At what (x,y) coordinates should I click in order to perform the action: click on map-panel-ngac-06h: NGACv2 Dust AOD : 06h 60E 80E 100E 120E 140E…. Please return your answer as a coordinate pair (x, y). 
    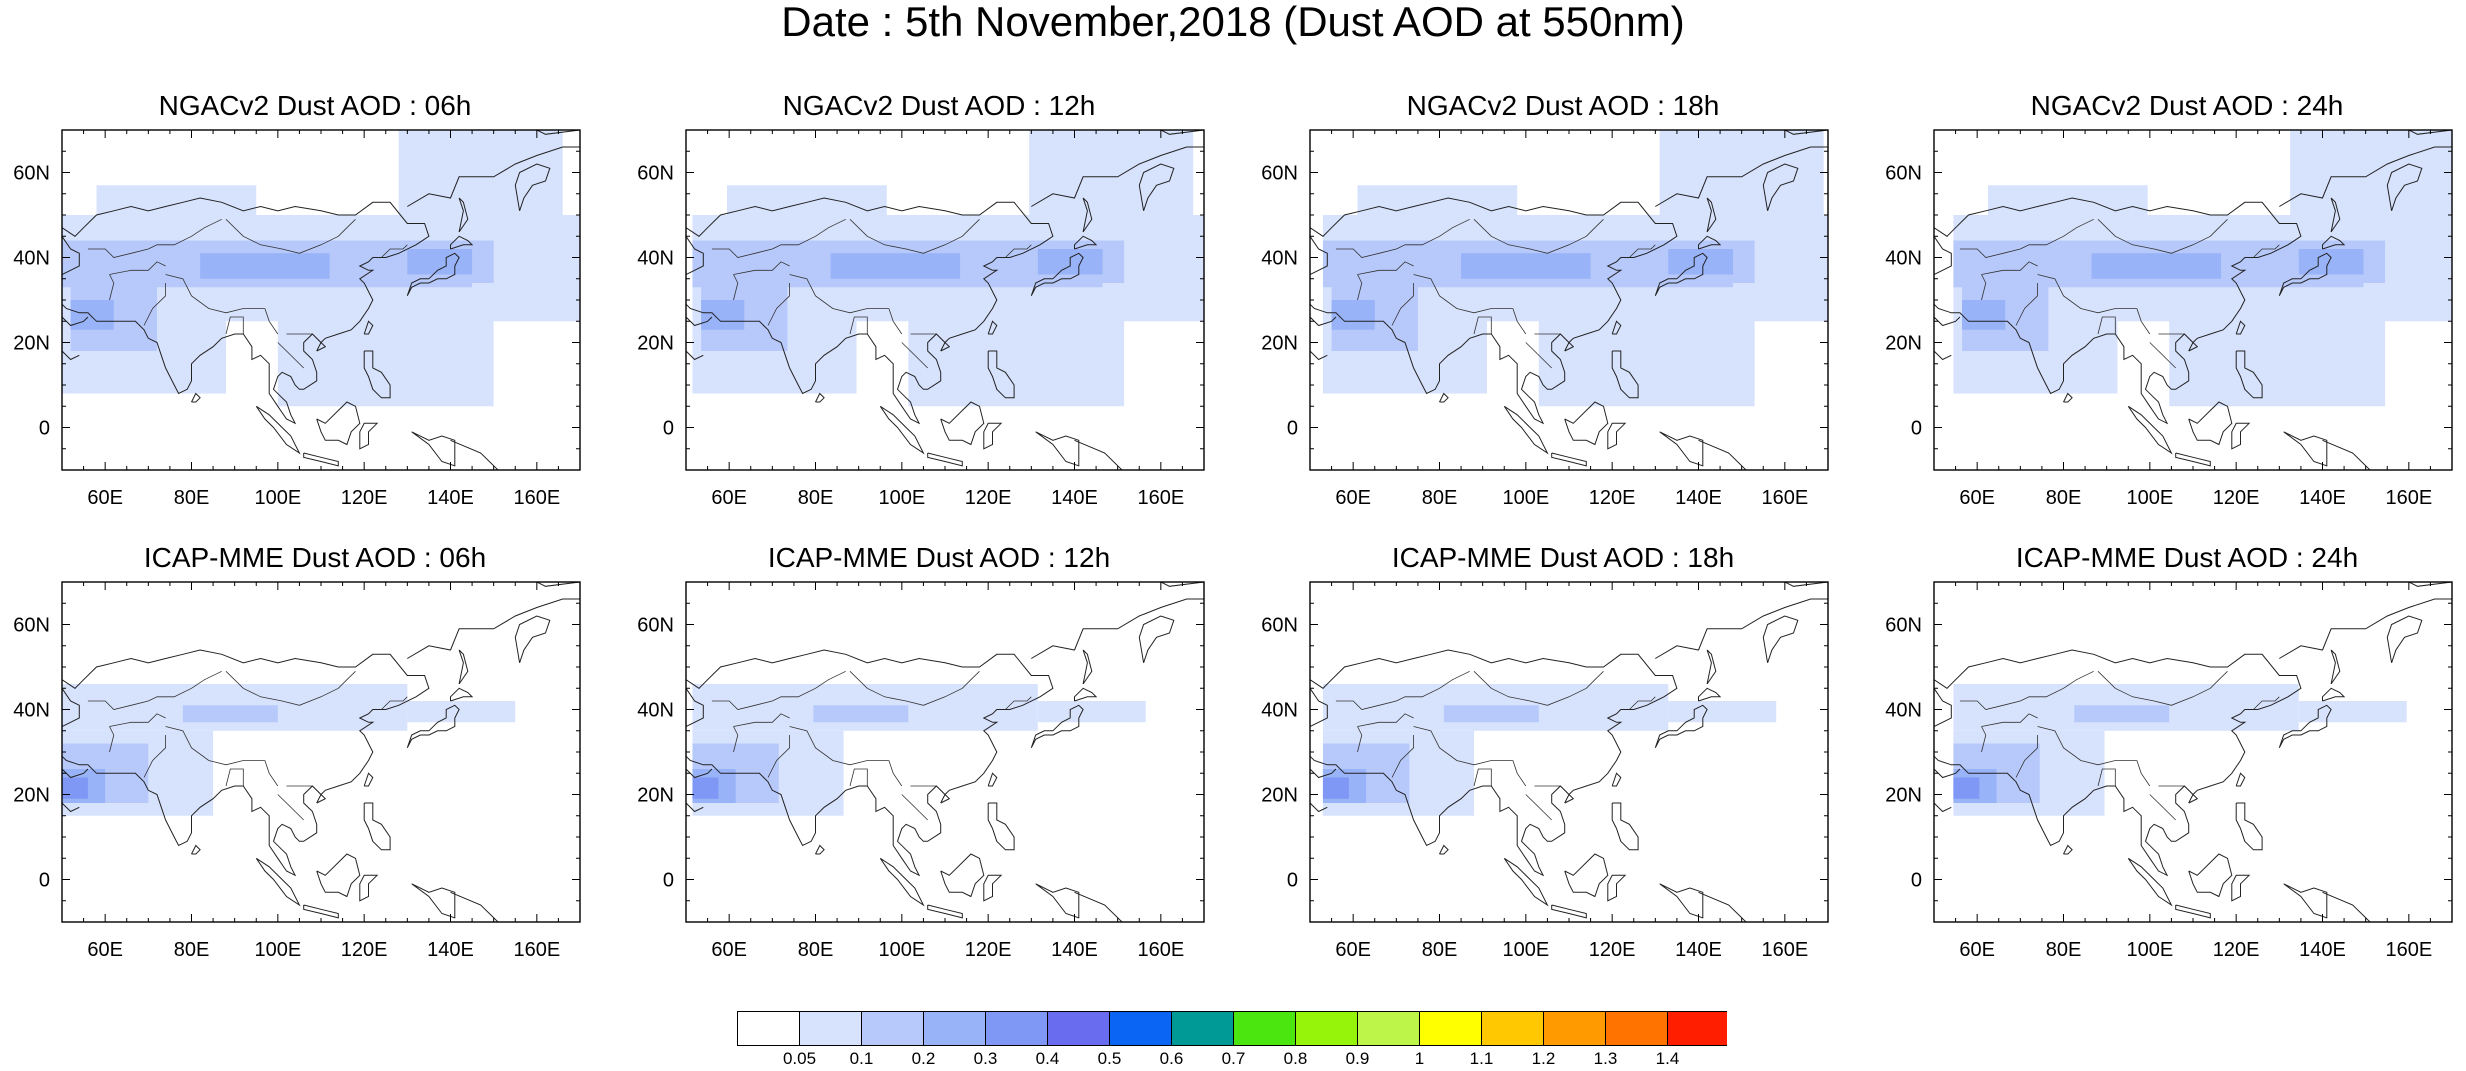
    Looking at the image, I should click on (312, 310).